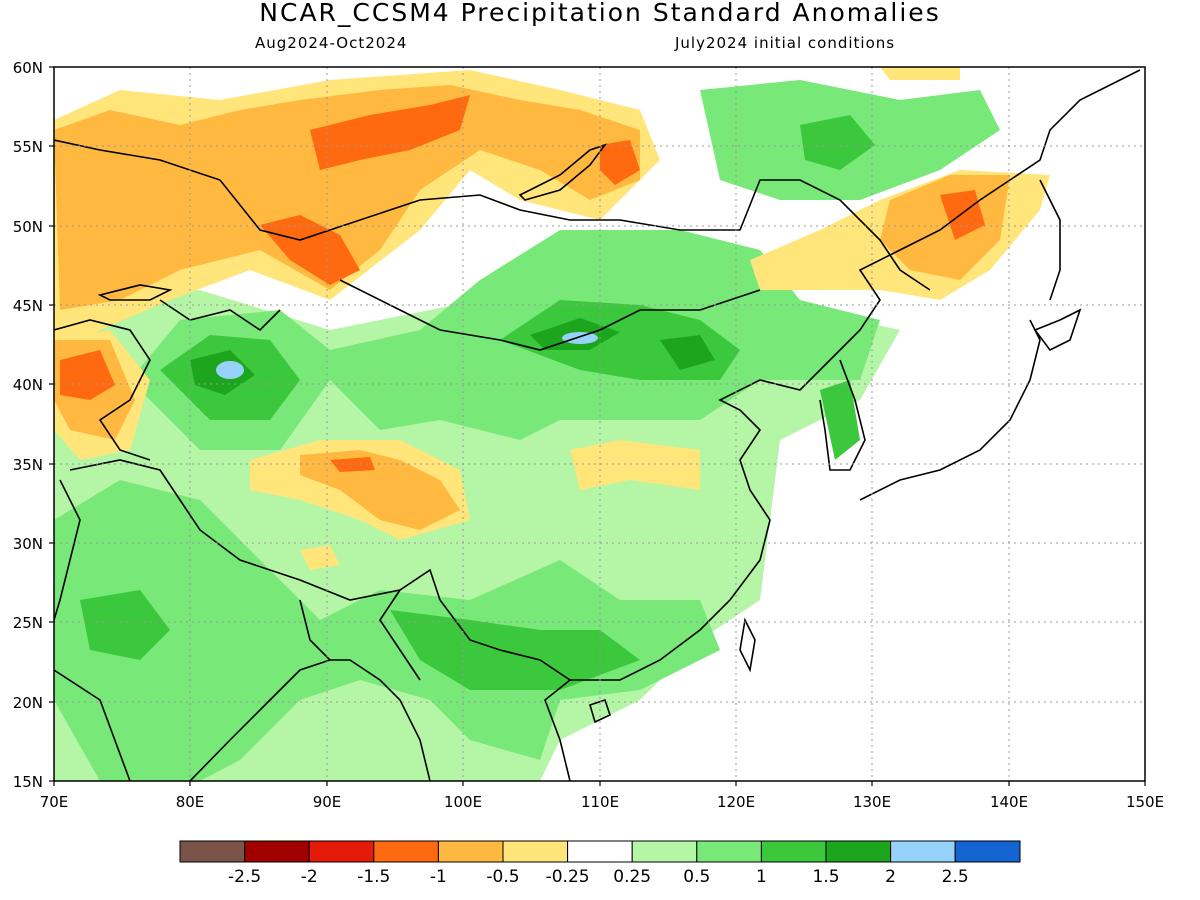 Image resolution: width=1200 pixels, height=900 pixels. I want to click on anomaly-region-darkorange-pamir, so click(87, 375).